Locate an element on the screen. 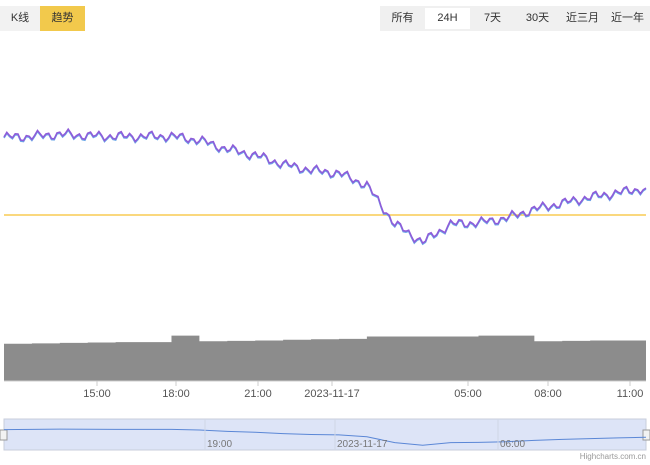 The height and width of the screenshot is (465, 650). volume-shape is located at coordinates (325, 358).